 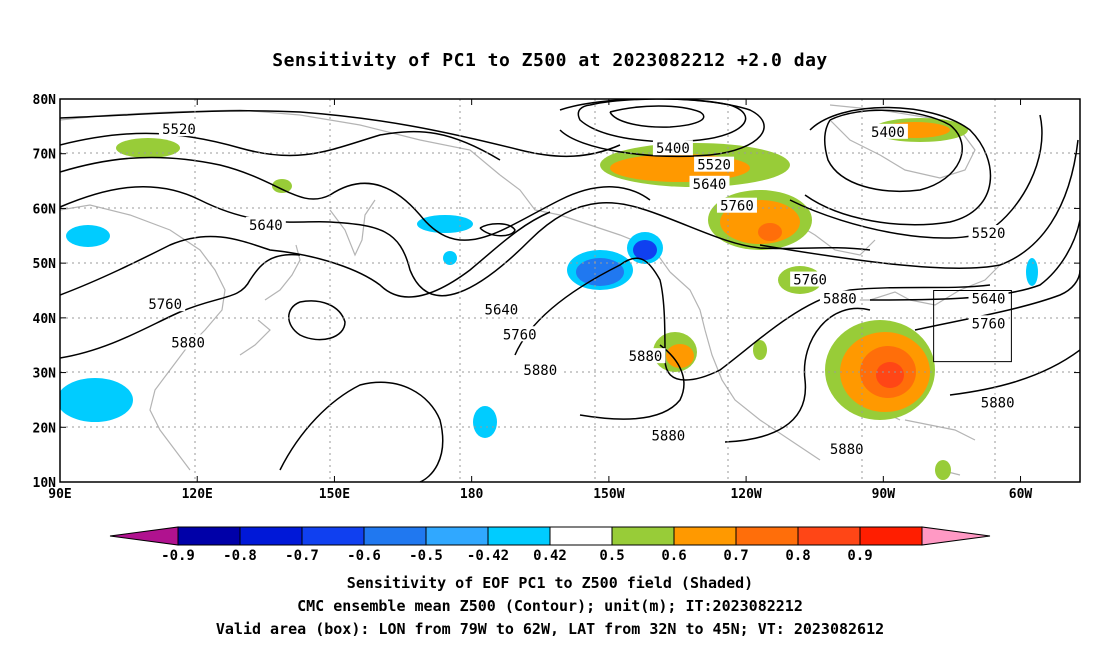 What do you see at coordinates (673, 556) in the screenshot?
I see `colorbar-label: 0.6` at bounding box center [673, 556].